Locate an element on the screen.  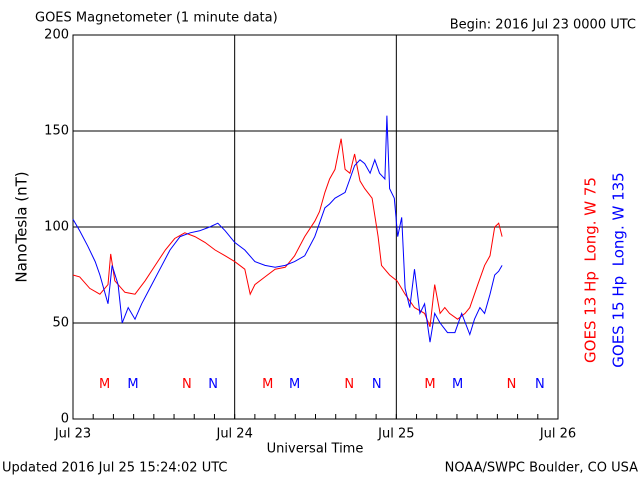
footer-left: Updated 2016 Jul 25 15:24:02 UTC is located at coordinates (114, 468).